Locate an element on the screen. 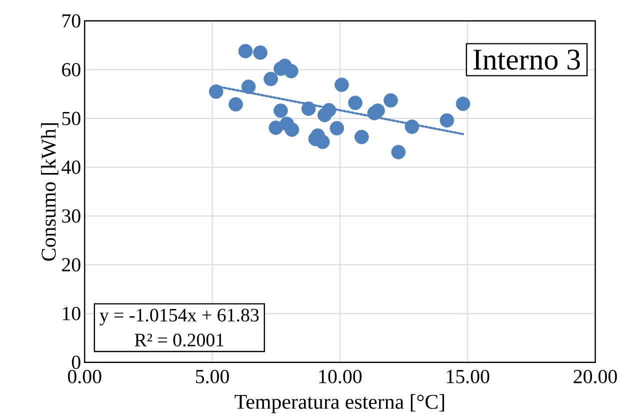 The width and height of the screenshot is (621, 419). y-tick-label: 50 is located at coordinates (71, 119).